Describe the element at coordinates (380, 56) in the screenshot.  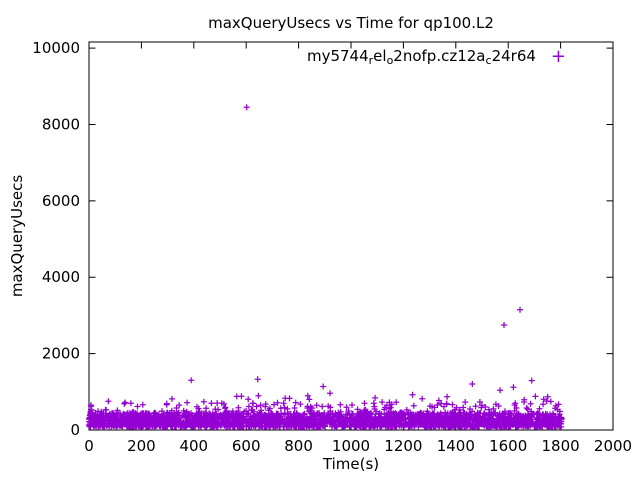
I see `legend-text-segment: el` at that location.